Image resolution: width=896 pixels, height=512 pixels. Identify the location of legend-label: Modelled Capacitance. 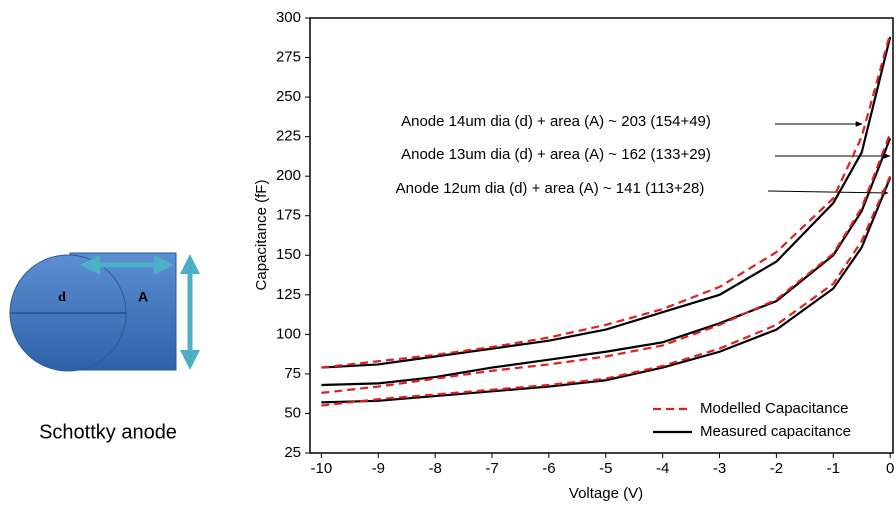
(774, 408).